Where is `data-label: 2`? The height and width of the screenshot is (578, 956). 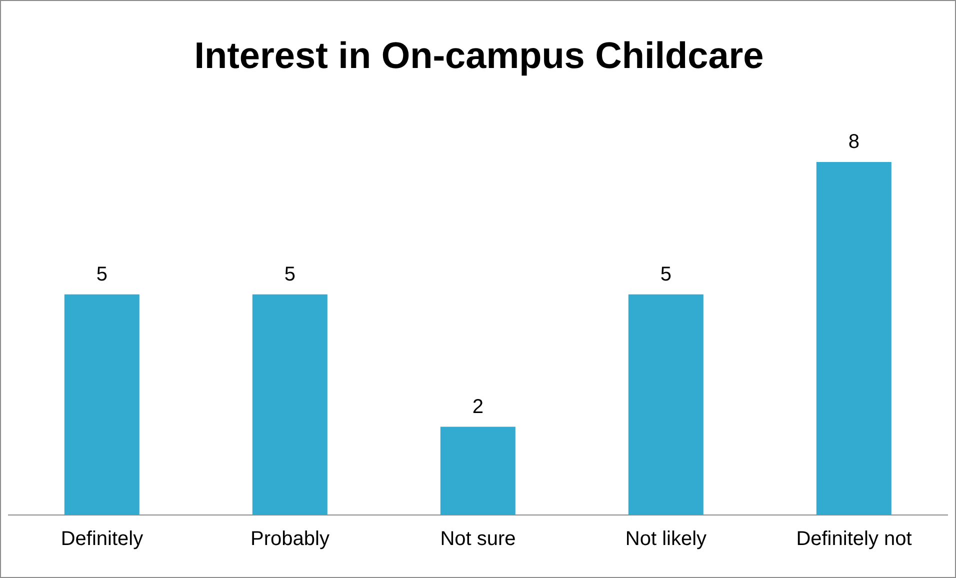 data-label: 2 is located at coordinates (478, 407).